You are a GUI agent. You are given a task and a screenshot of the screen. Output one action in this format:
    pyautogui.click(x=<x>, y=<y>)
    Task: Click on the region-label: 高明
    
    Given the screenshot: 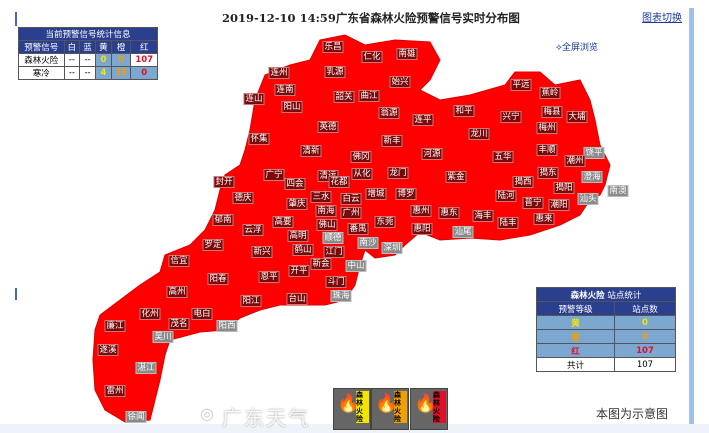 What is the action you would take?
    pyautogui.click(x=298, y=236)
    